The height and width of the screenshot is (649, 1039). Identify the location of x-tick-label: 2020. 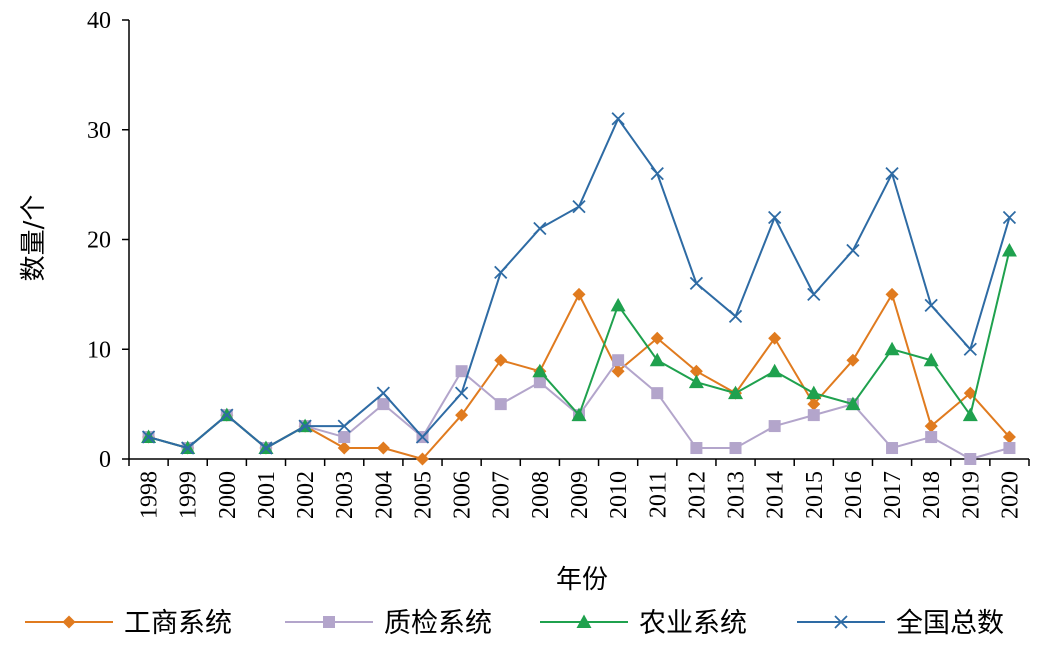
(1010, 495).